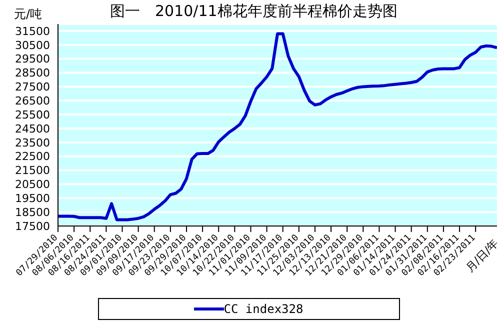 The image size is (501, 322). Describe the element at coordinates (264, 309) in the screenshot. I see `legend-label: CC index328` at that location.